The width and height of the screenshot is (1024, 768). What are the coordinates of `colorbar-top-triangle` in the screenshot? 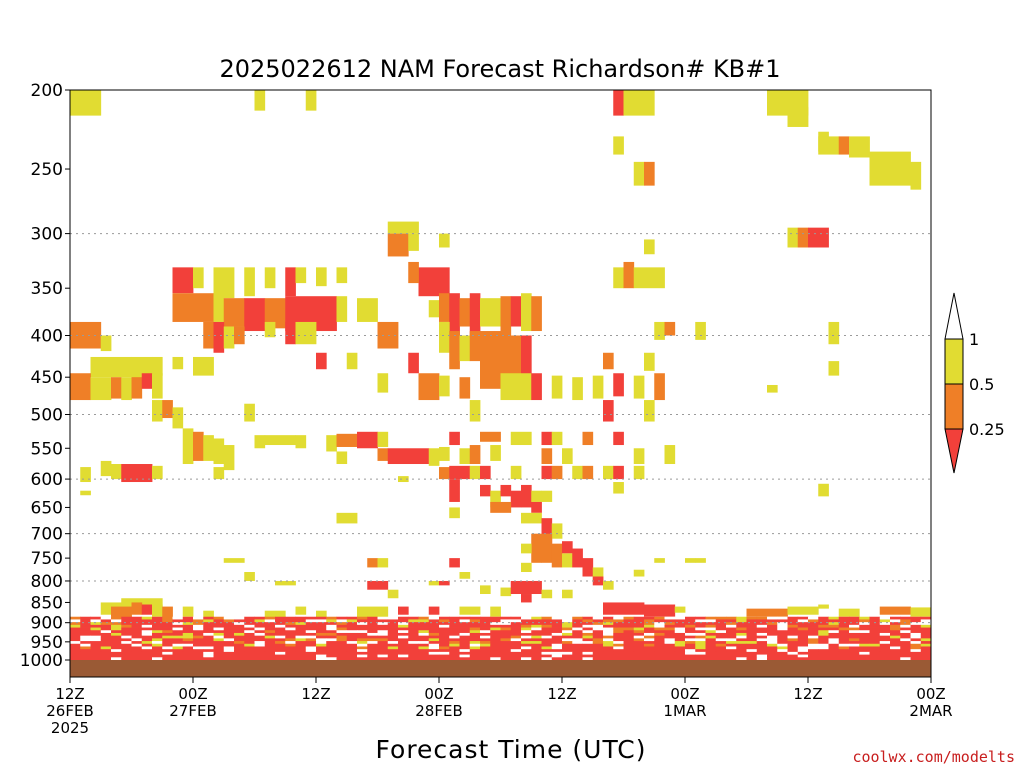 It's located at (954, 316).